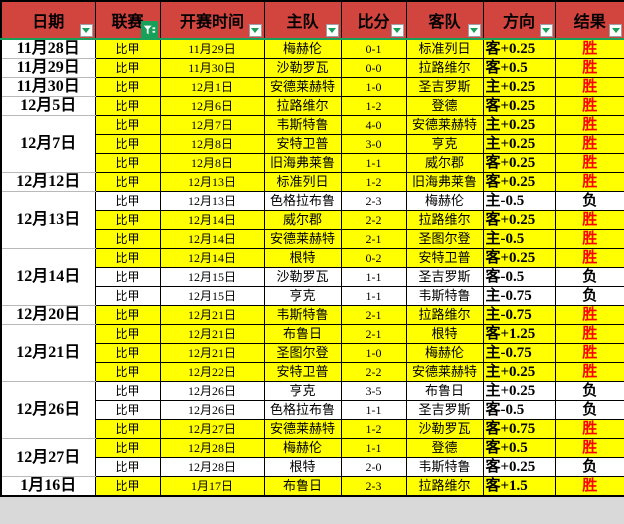  What do you see at coordinates (212, 220) in the screenshot?
I see `kickoff-time-cell: 12月14日` at bounding box center [212, 220].